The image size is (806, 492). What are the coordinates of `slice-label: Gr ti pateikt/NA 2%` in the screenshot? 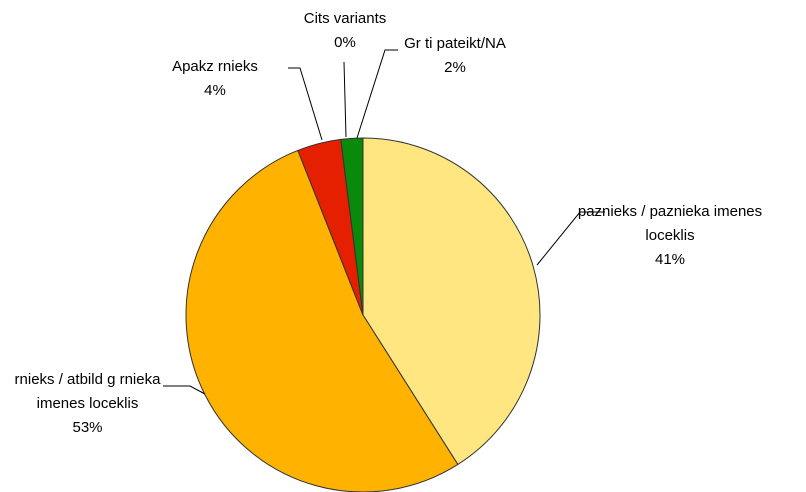 It's located at (455, 56).